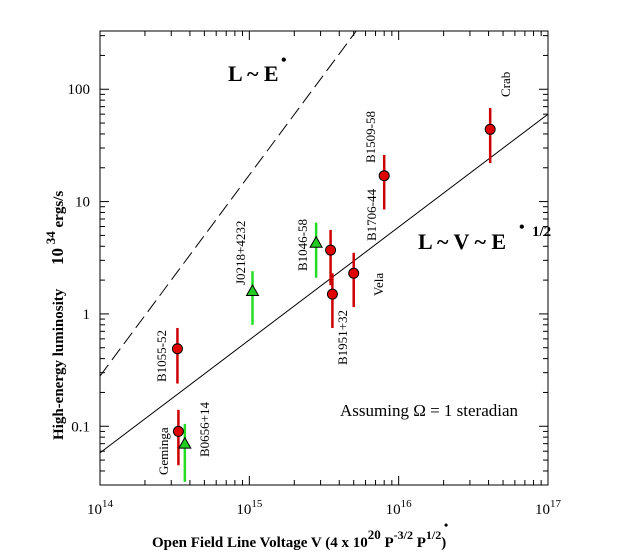 The height and width of the screenshot is (554, 620). I want to click on point-label-geminga: Geminga, so click(163, 451).